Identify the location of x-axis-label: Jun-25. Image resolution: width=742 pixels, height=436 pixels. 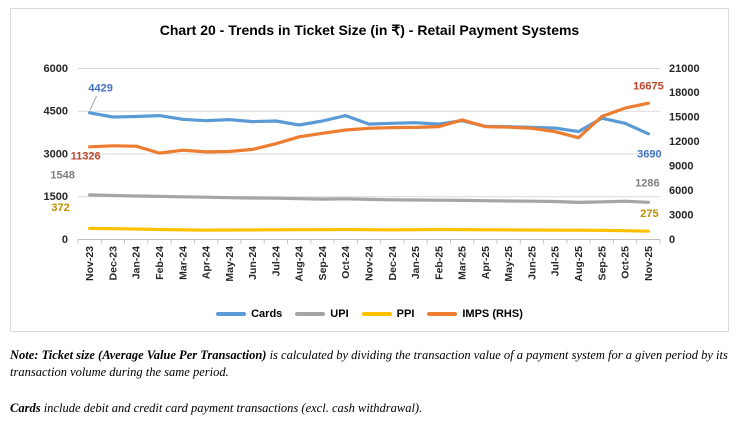
(533, 263).